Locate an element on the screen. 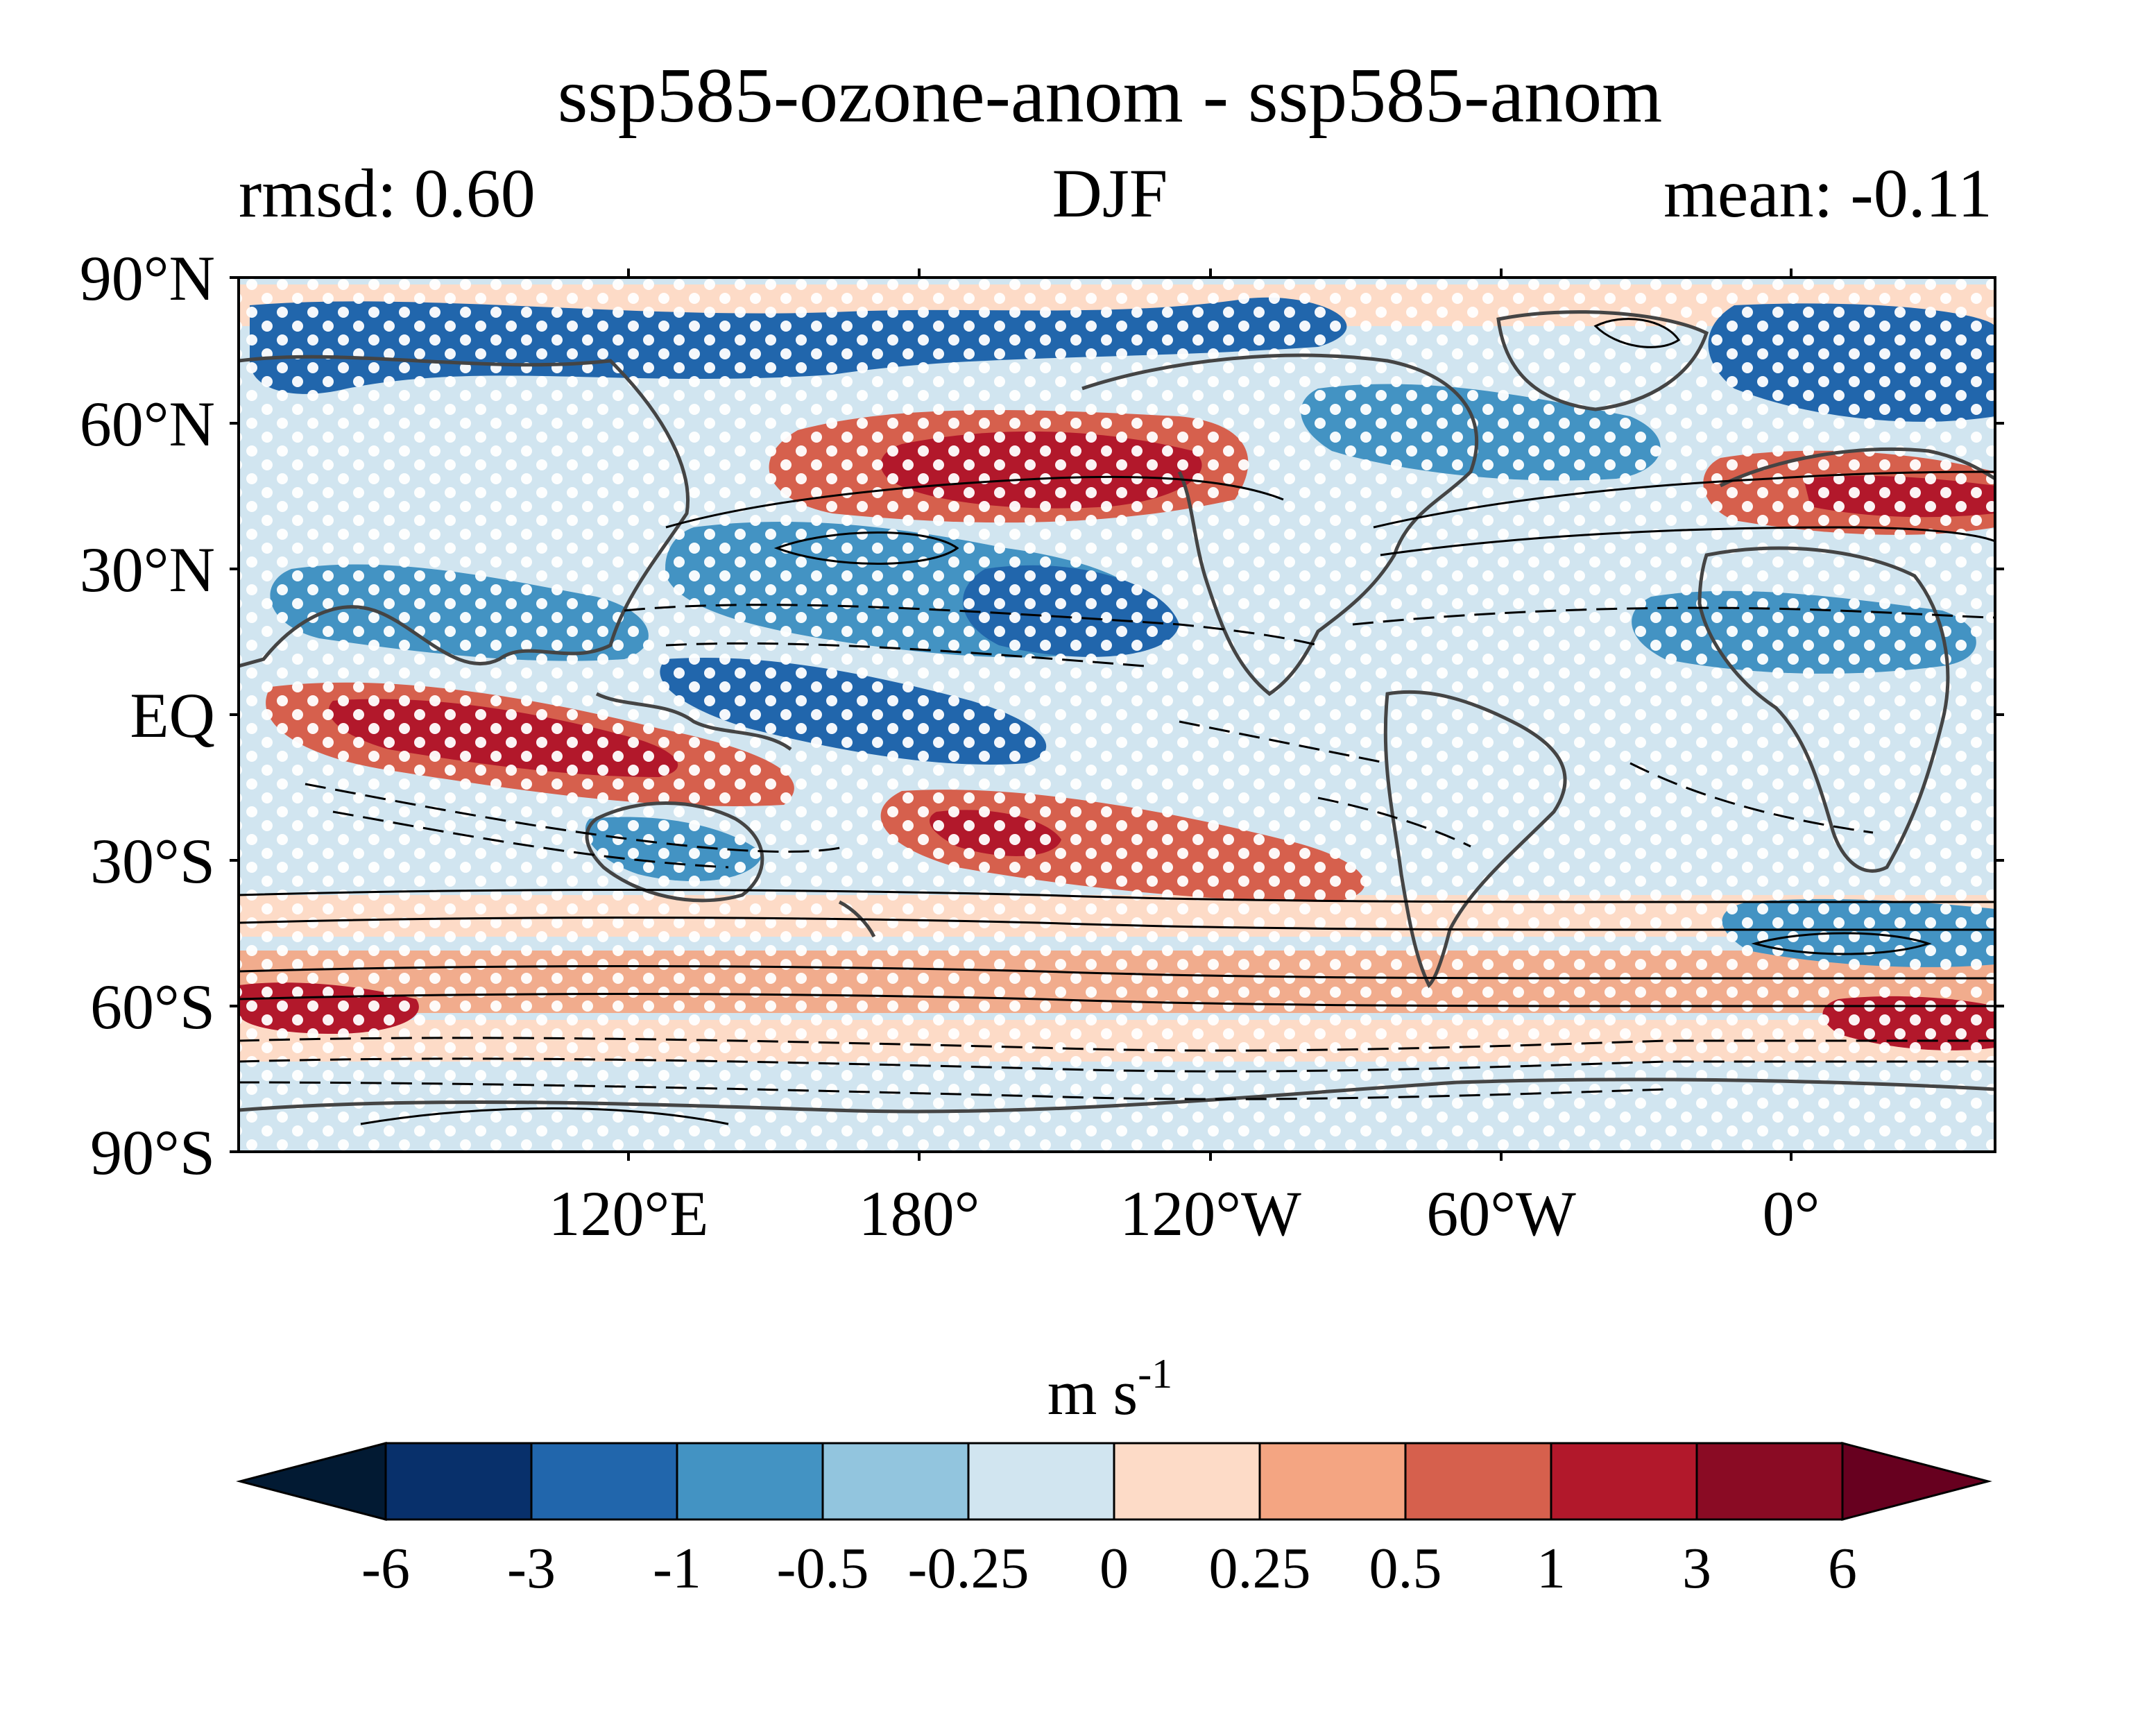 Image resolution: width=2156 pixels, height=1720 pixels. colorbar-level-label: -6 is located at coordinates (385, 1568).